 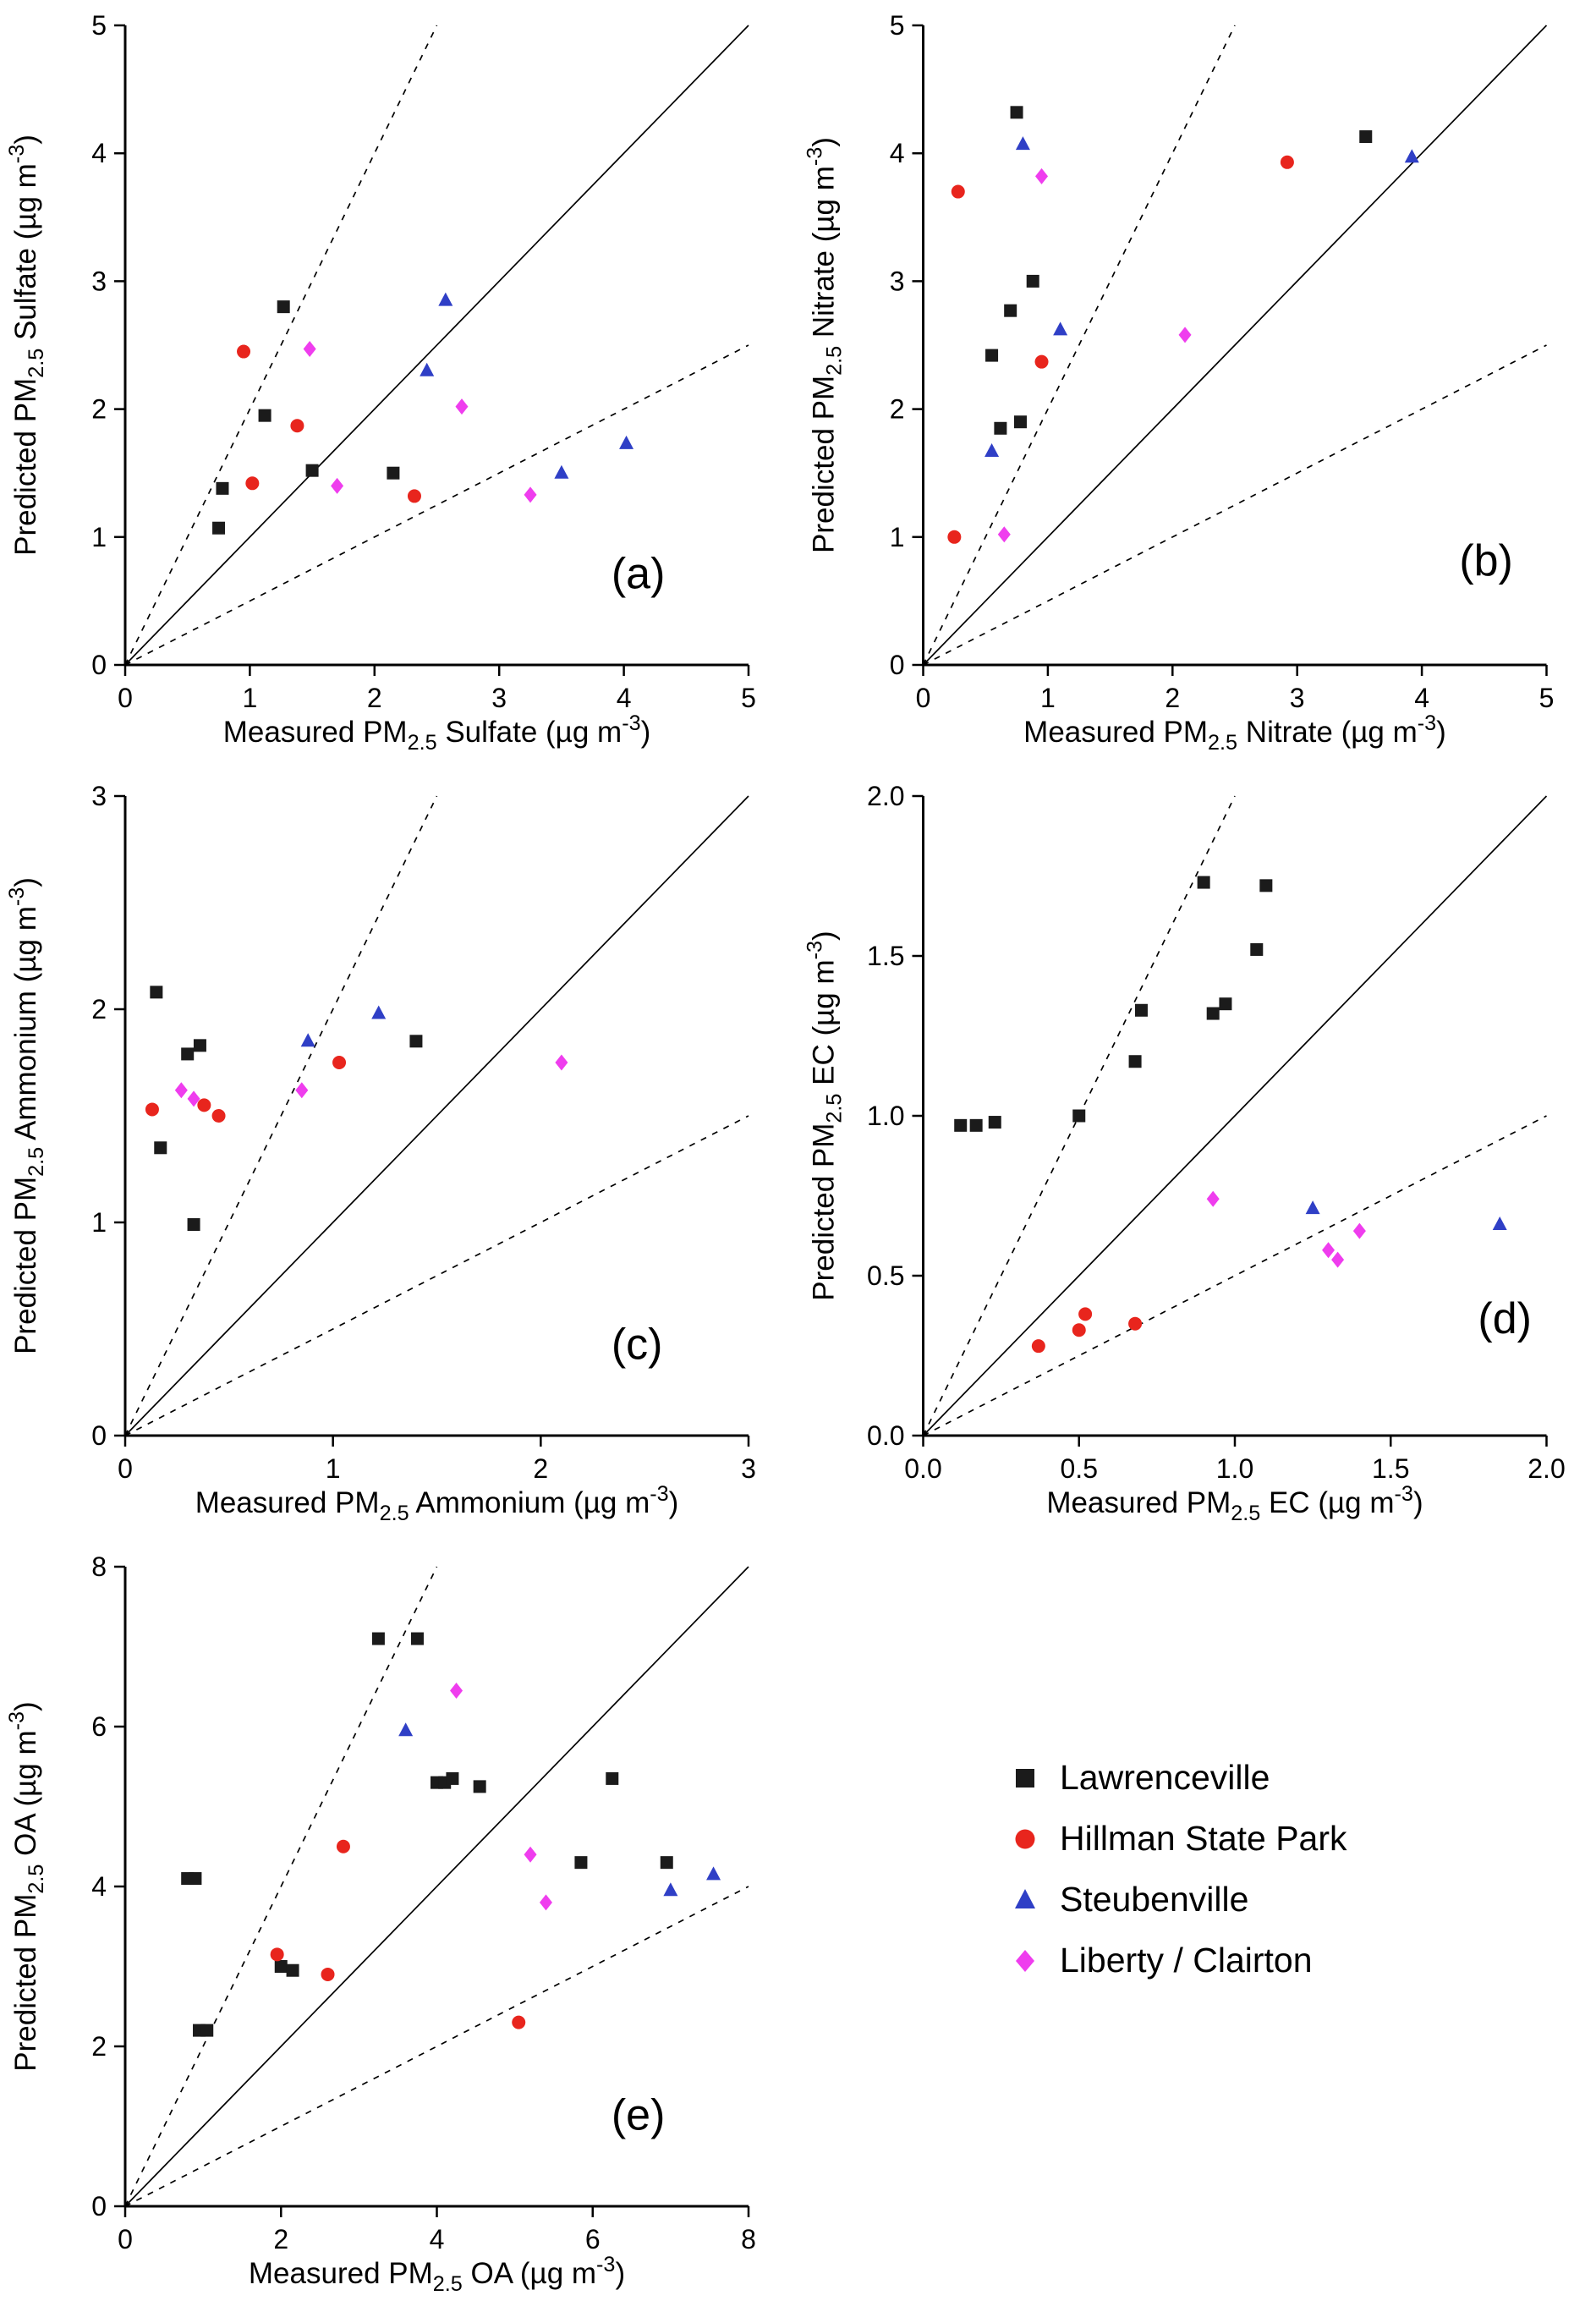 What do you see at coordinates (437, 1503) in the screenshot?
I see `x-axis-title: Measured PM2.5 Ammonium (µg m-3)` at bounding box center [437, 1503].